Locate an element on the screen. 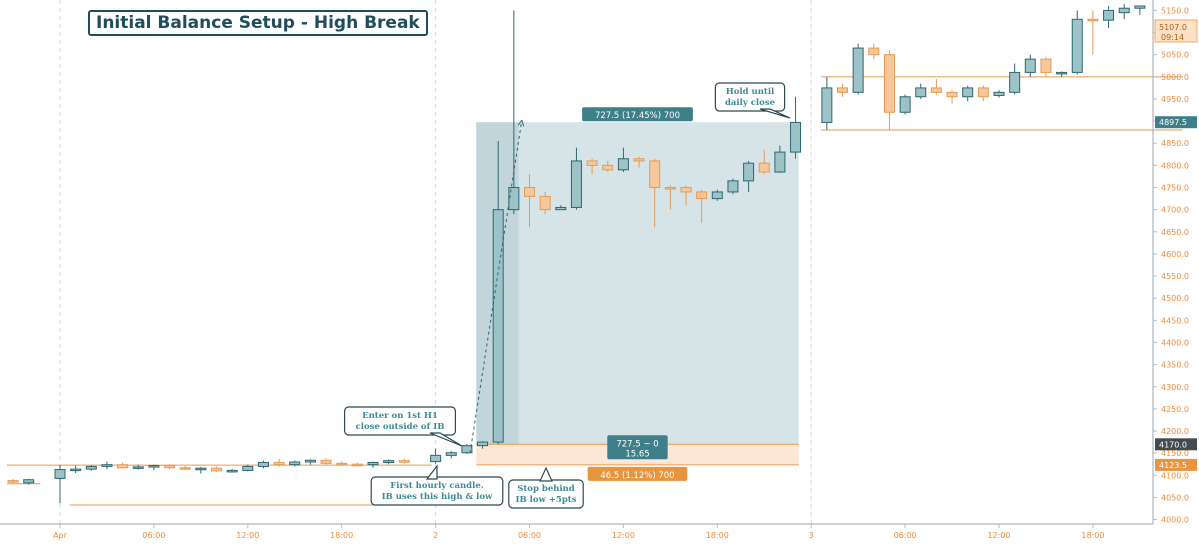  hold-annotation-tail is located at coordinates (775, 113).